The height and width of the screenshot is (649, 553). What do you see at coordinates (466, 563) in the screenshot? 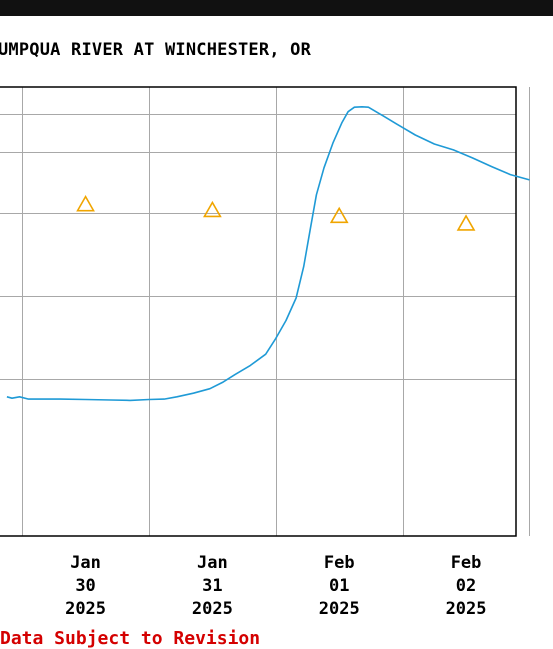
I see `x-tick-label-3-0: Feb` at bounding box center [466, 563].